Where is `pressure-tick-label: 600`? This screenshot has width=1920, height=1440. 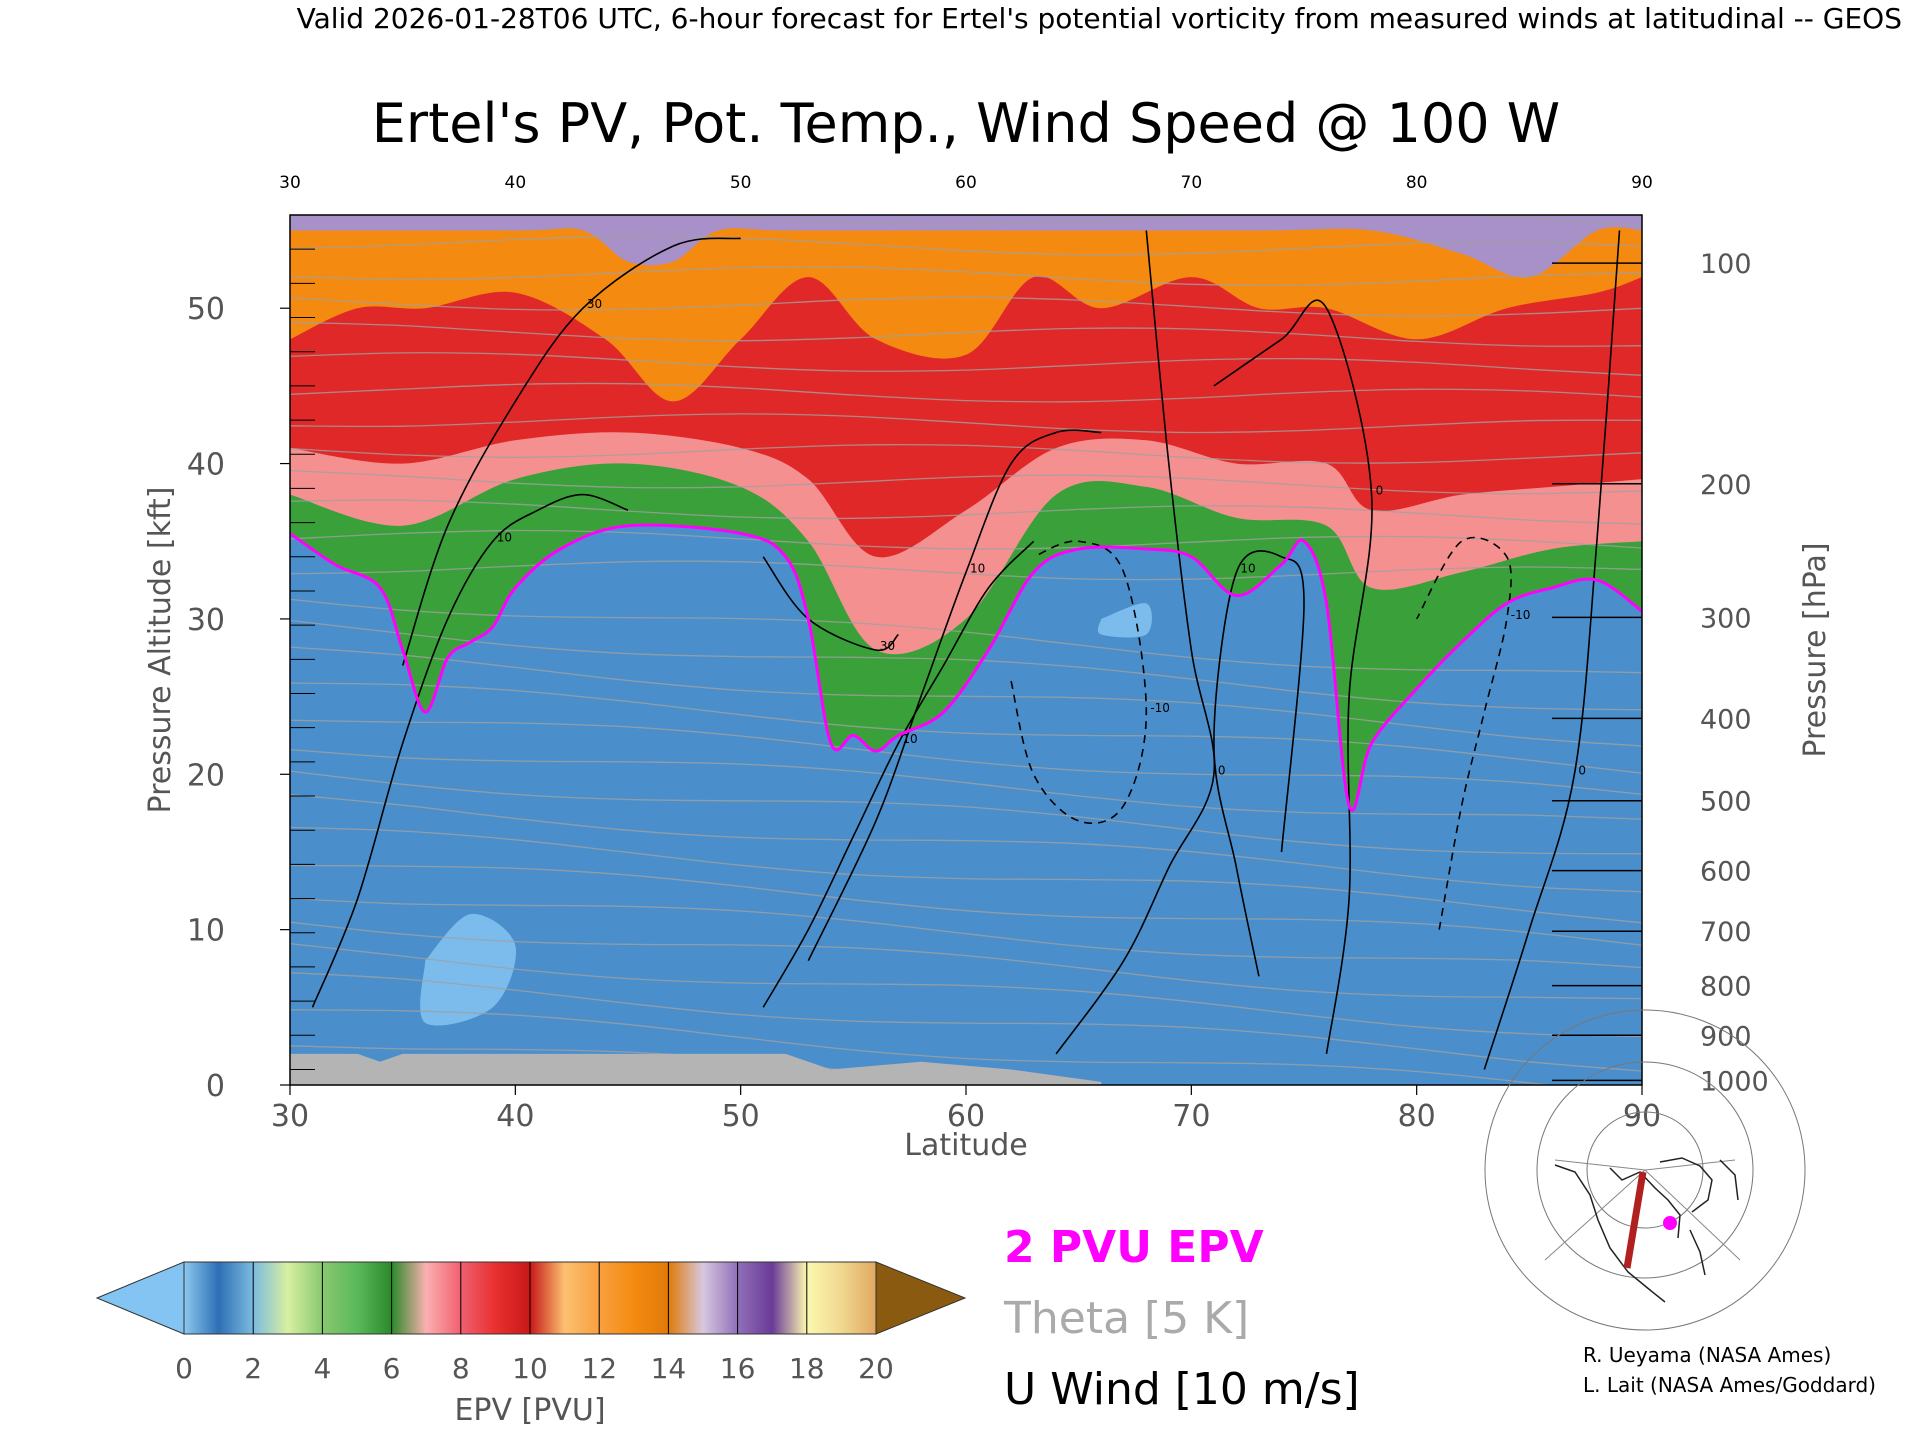 pressure-tick-label: 600 is located at coordinates (1726, 872).